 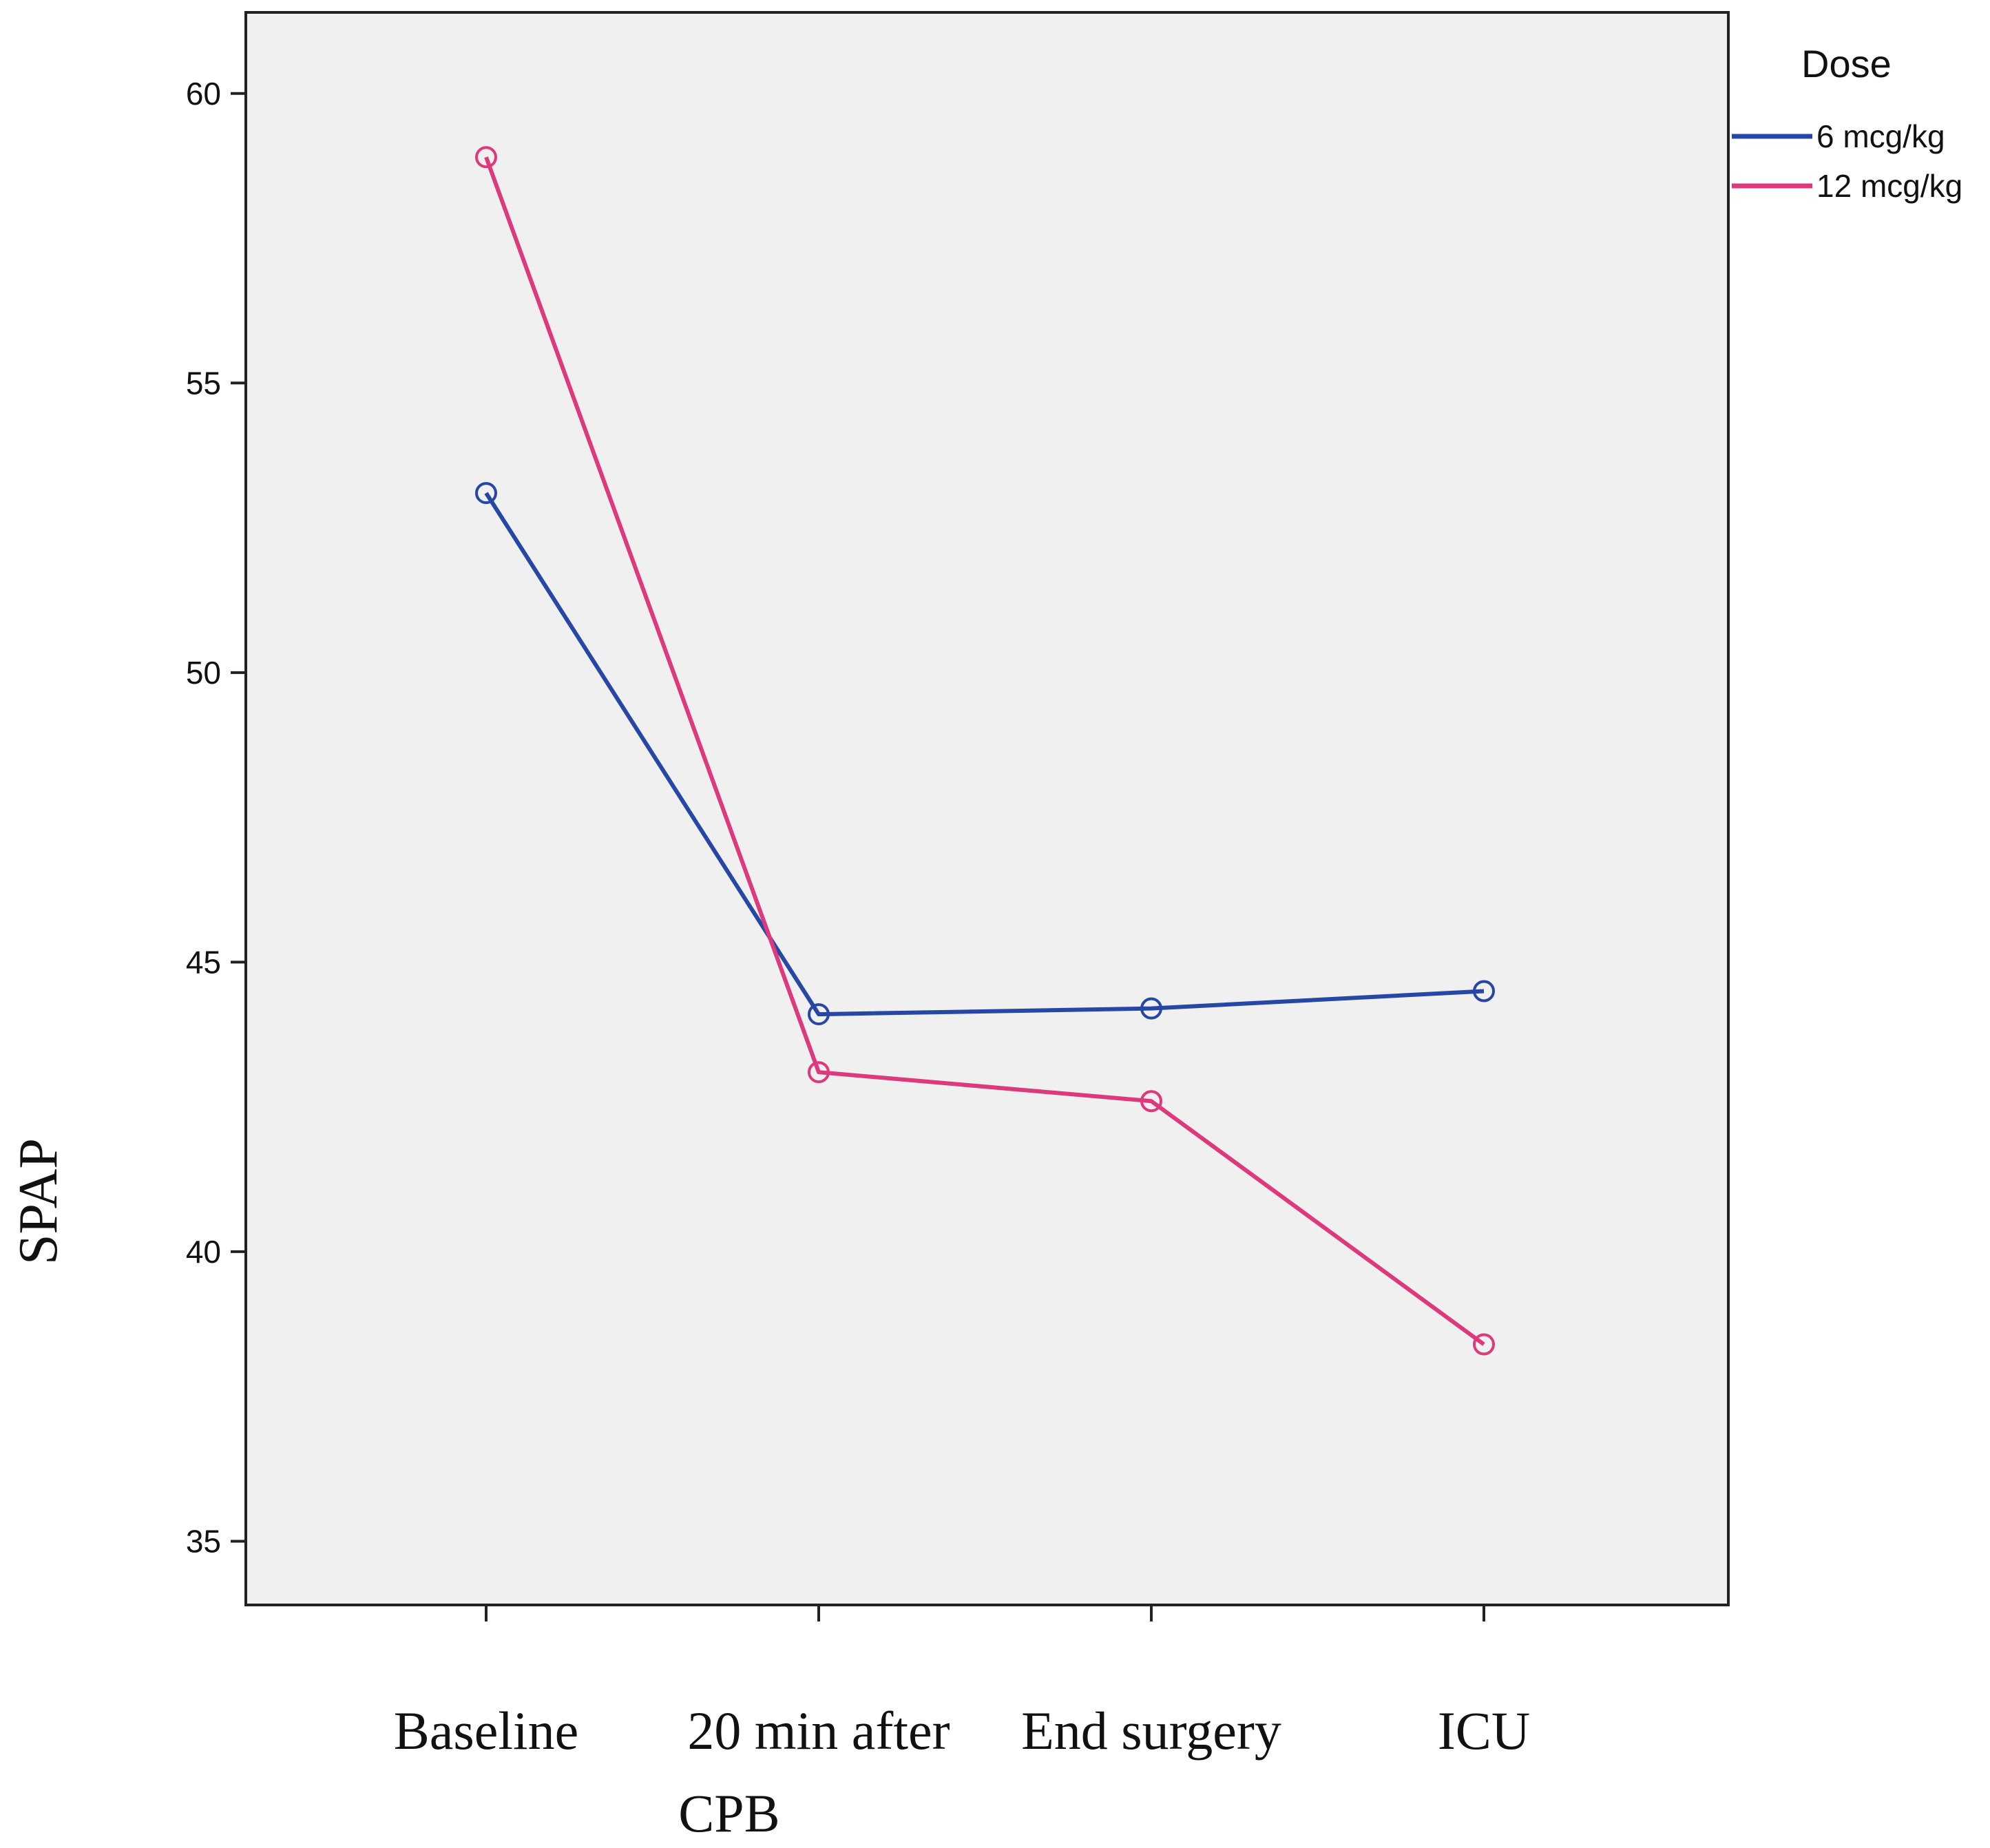 What do you see at coordinates (1846, 63) in the screenshot?
I see `legend-title: Dose` at bounding box center [1846, 63].